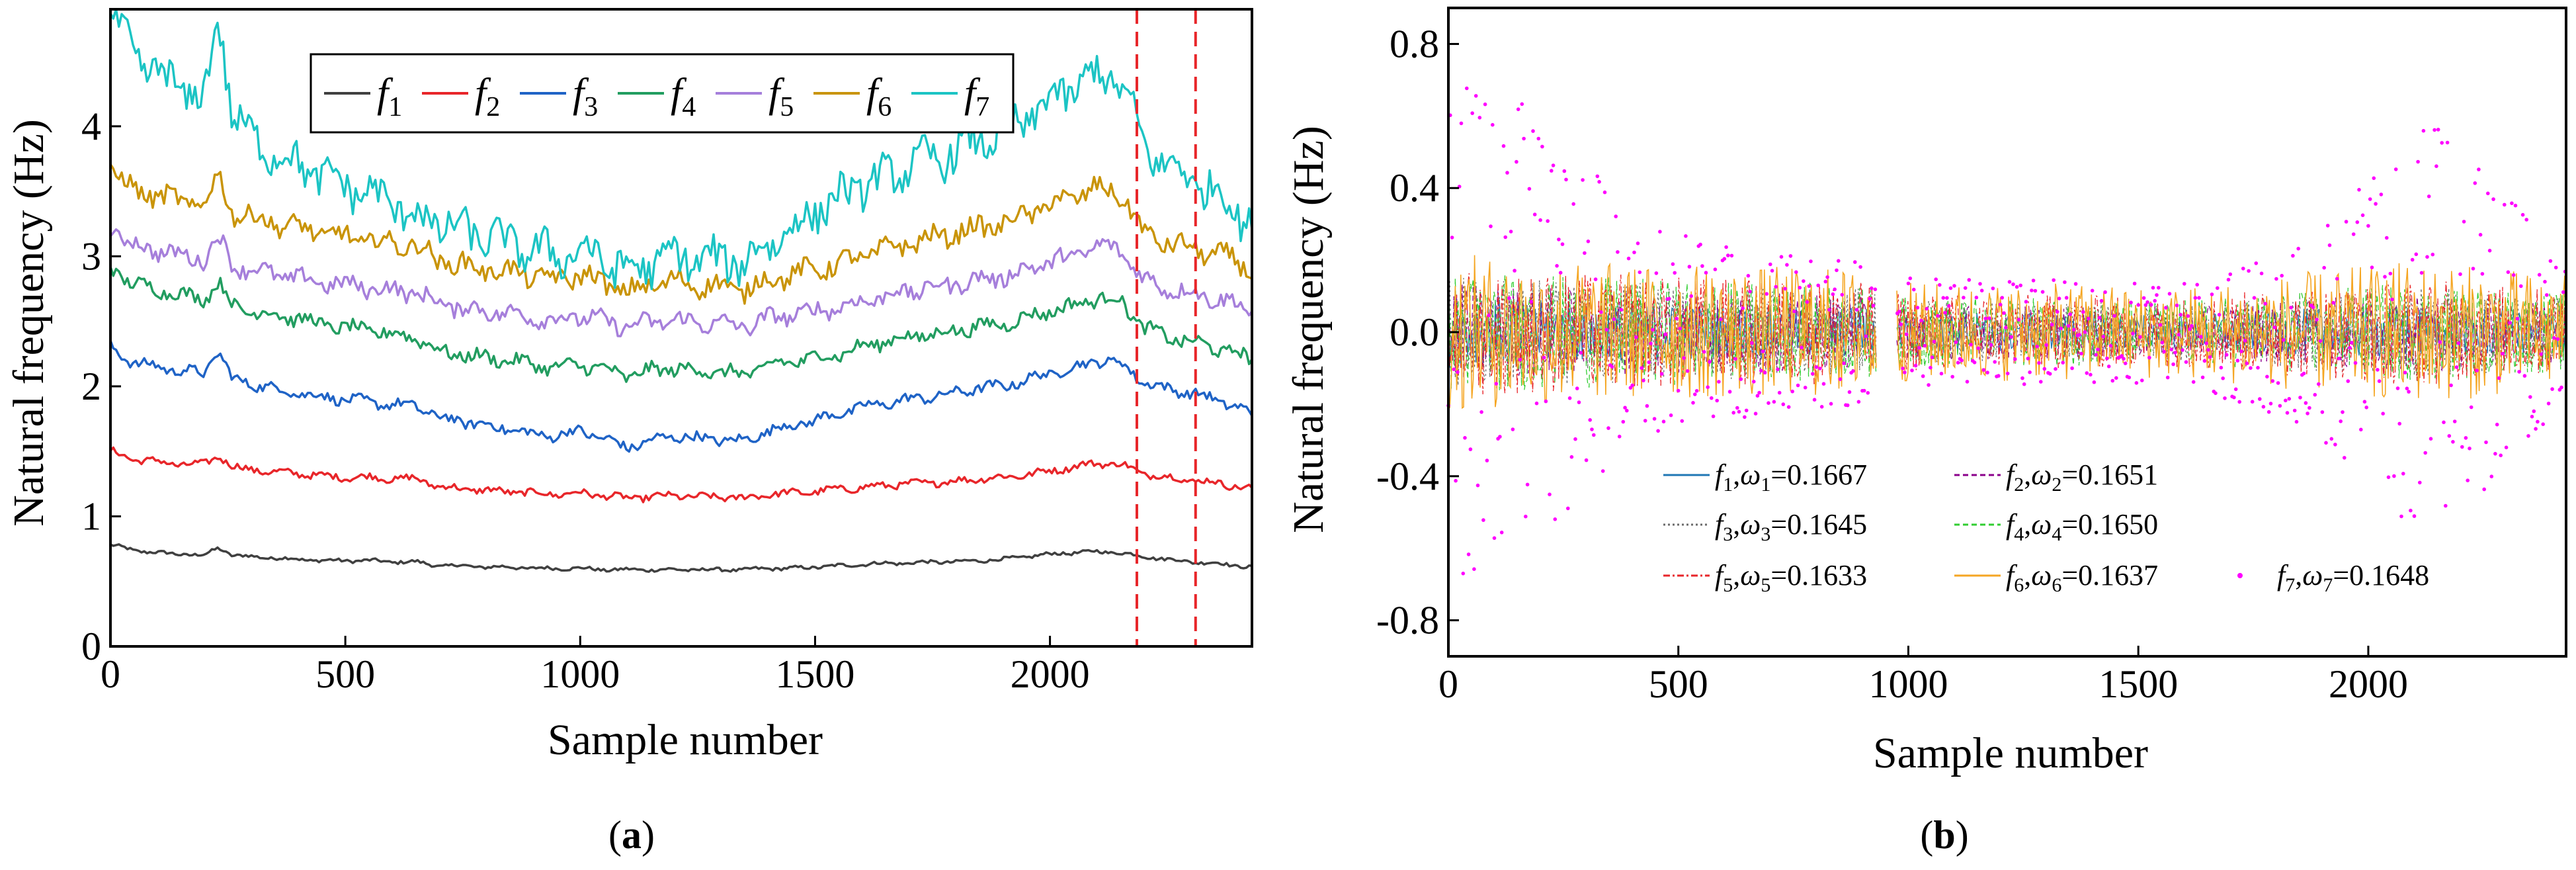 This screenshot has width=2576, height=870. What do you see at coordinates (681, 475) in the screenshot?
I see `chart-a-series-line-f2` at bounding box center [681, 475].